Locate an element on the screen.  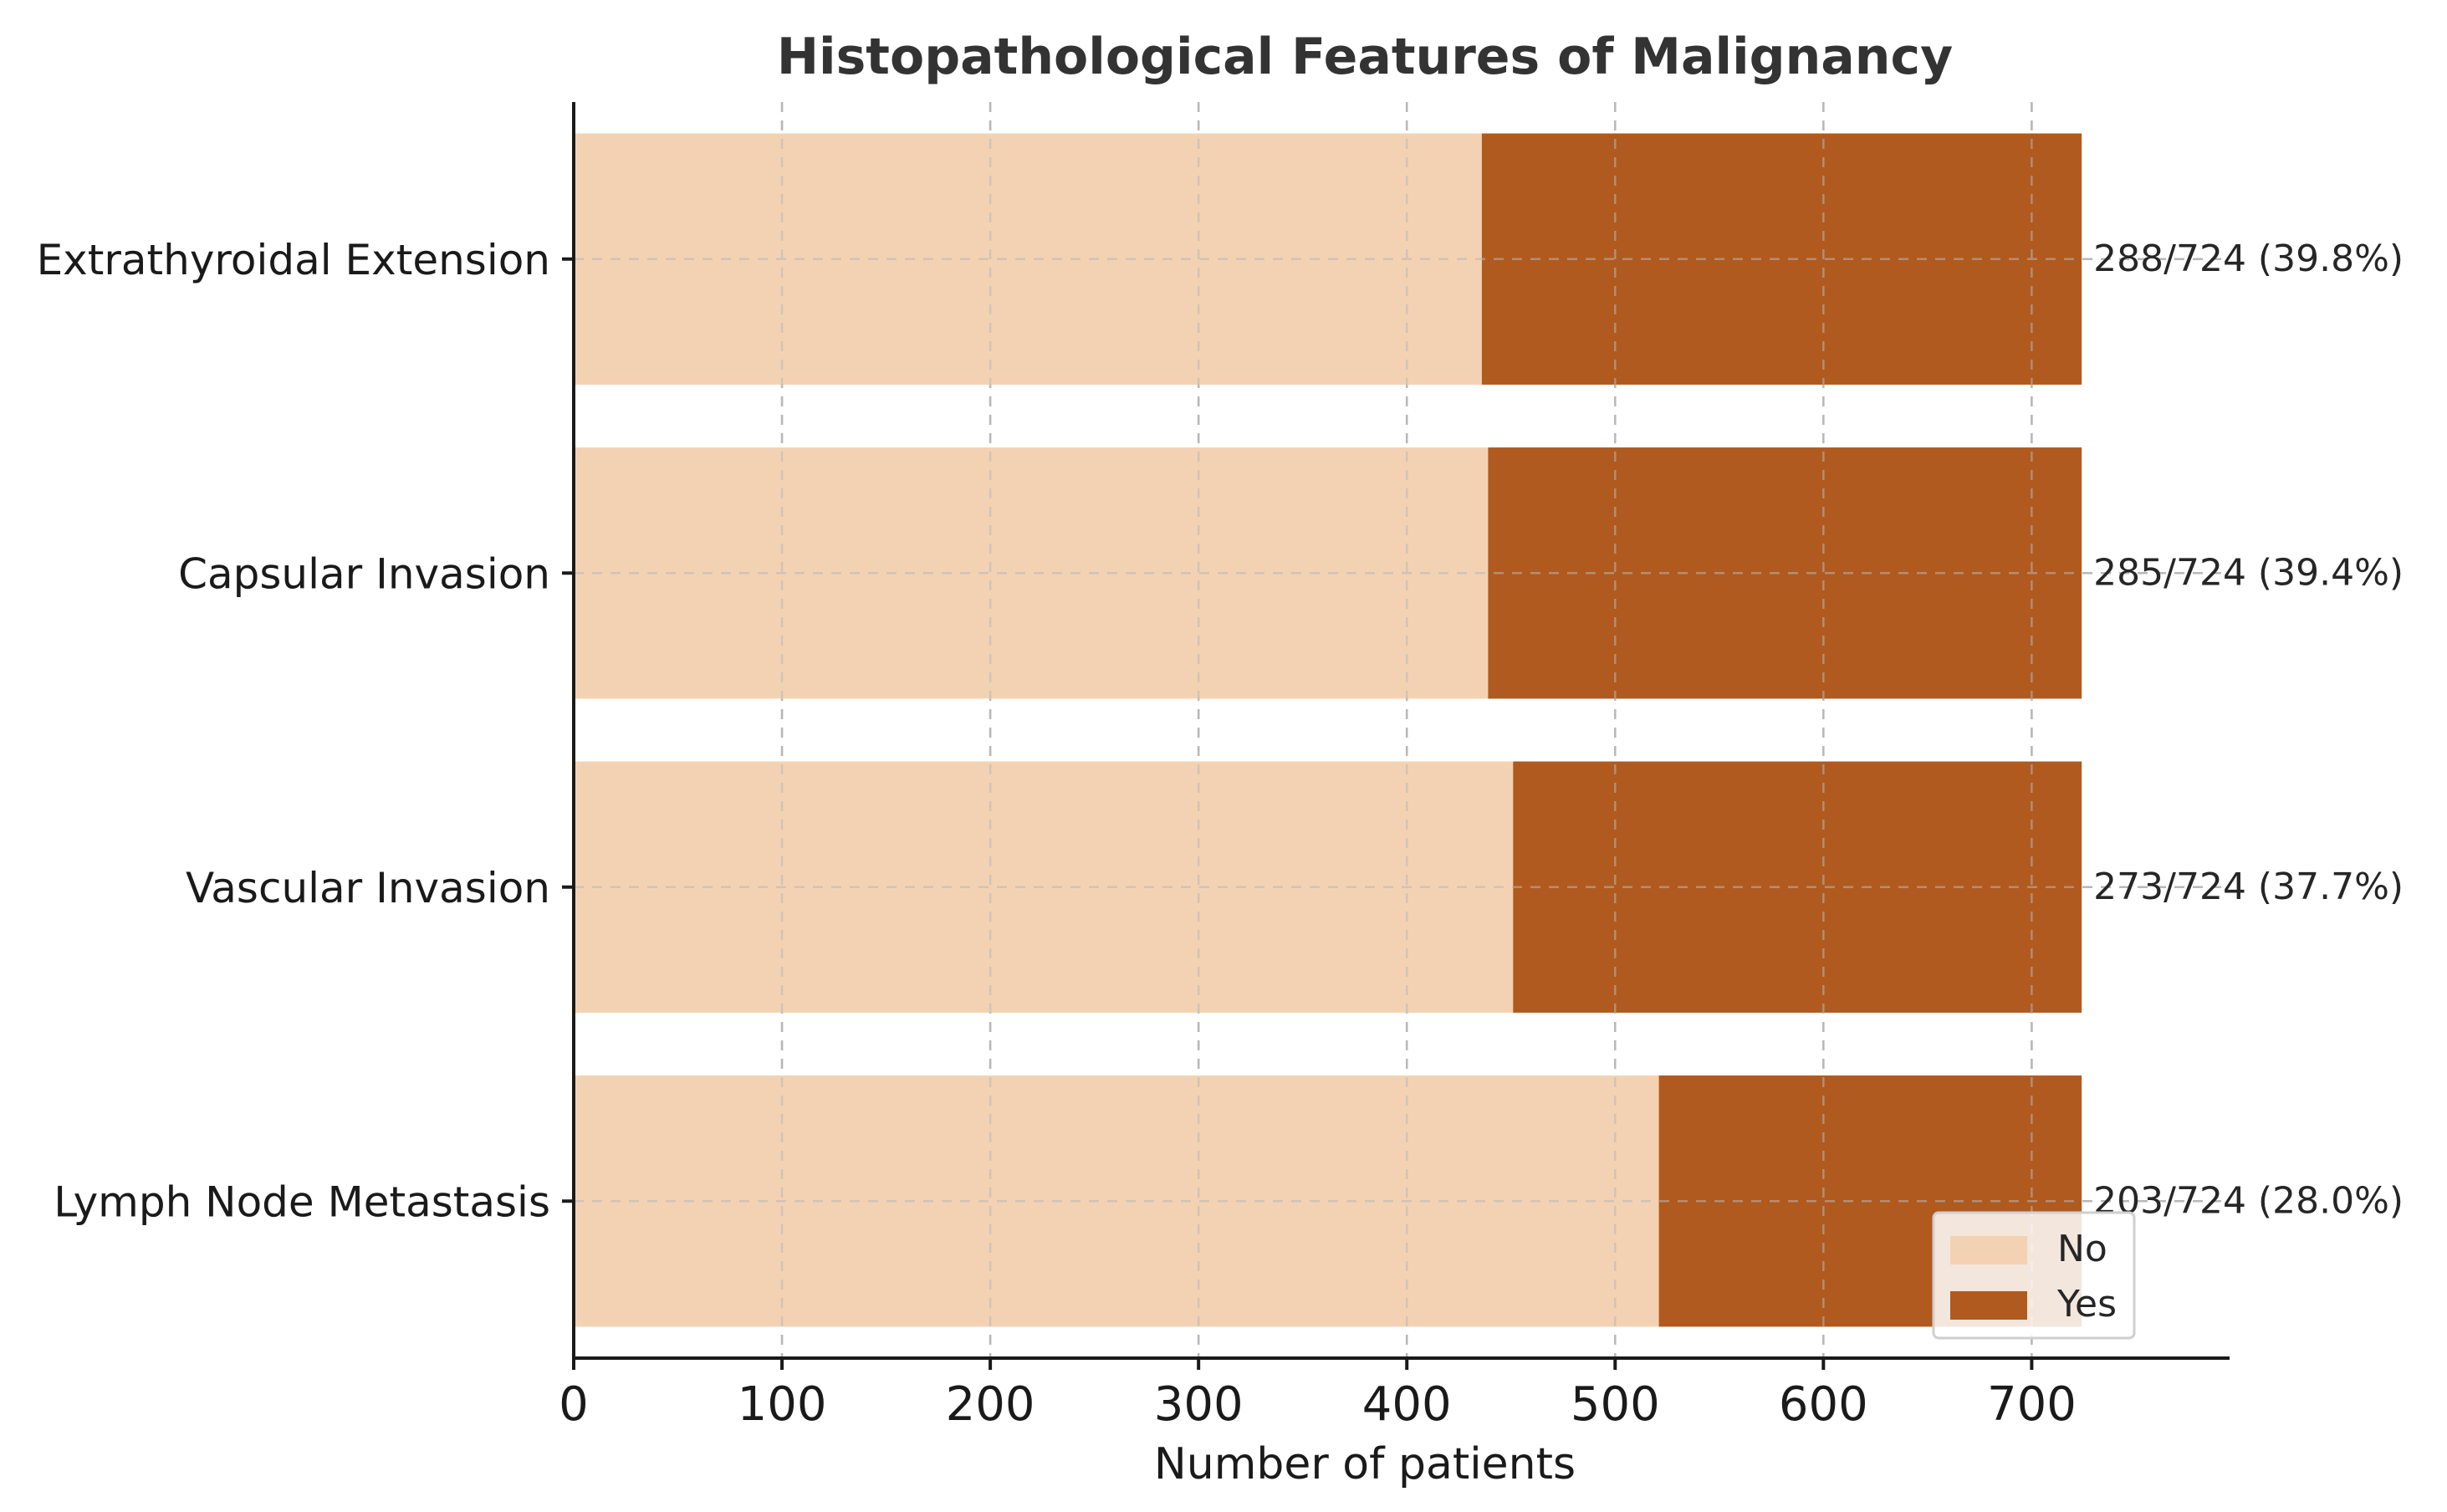
bar-annotation: 288/724 (39.8%) is located at coordinates (2249, 259).